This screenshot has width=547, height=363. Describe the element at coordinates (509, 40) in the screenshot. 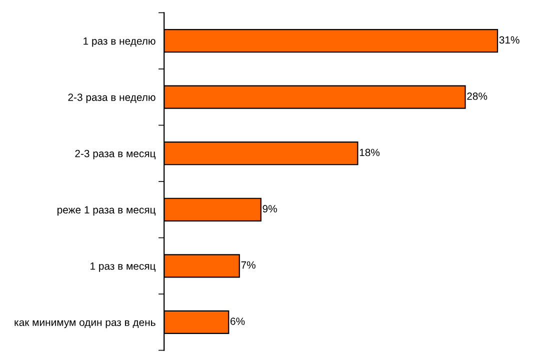

I see `data-label: 31%` at that location.